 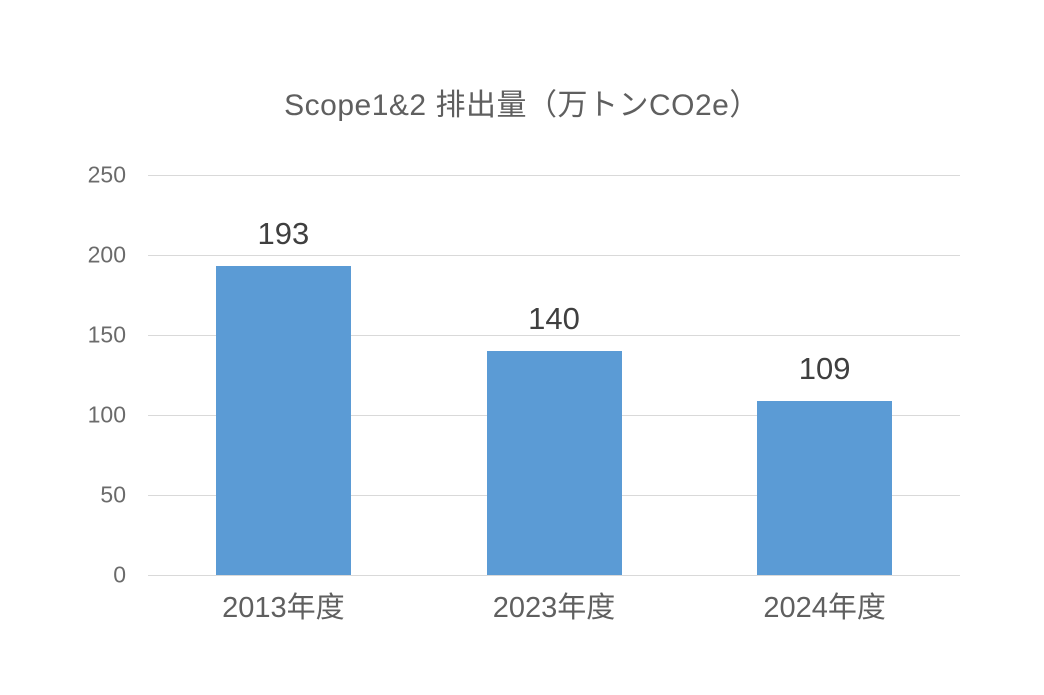 What do you see at coordinates (824, 608) in the screenshot?
I see `x-tick-label: 2024年度` at bounding box center [824, 608].